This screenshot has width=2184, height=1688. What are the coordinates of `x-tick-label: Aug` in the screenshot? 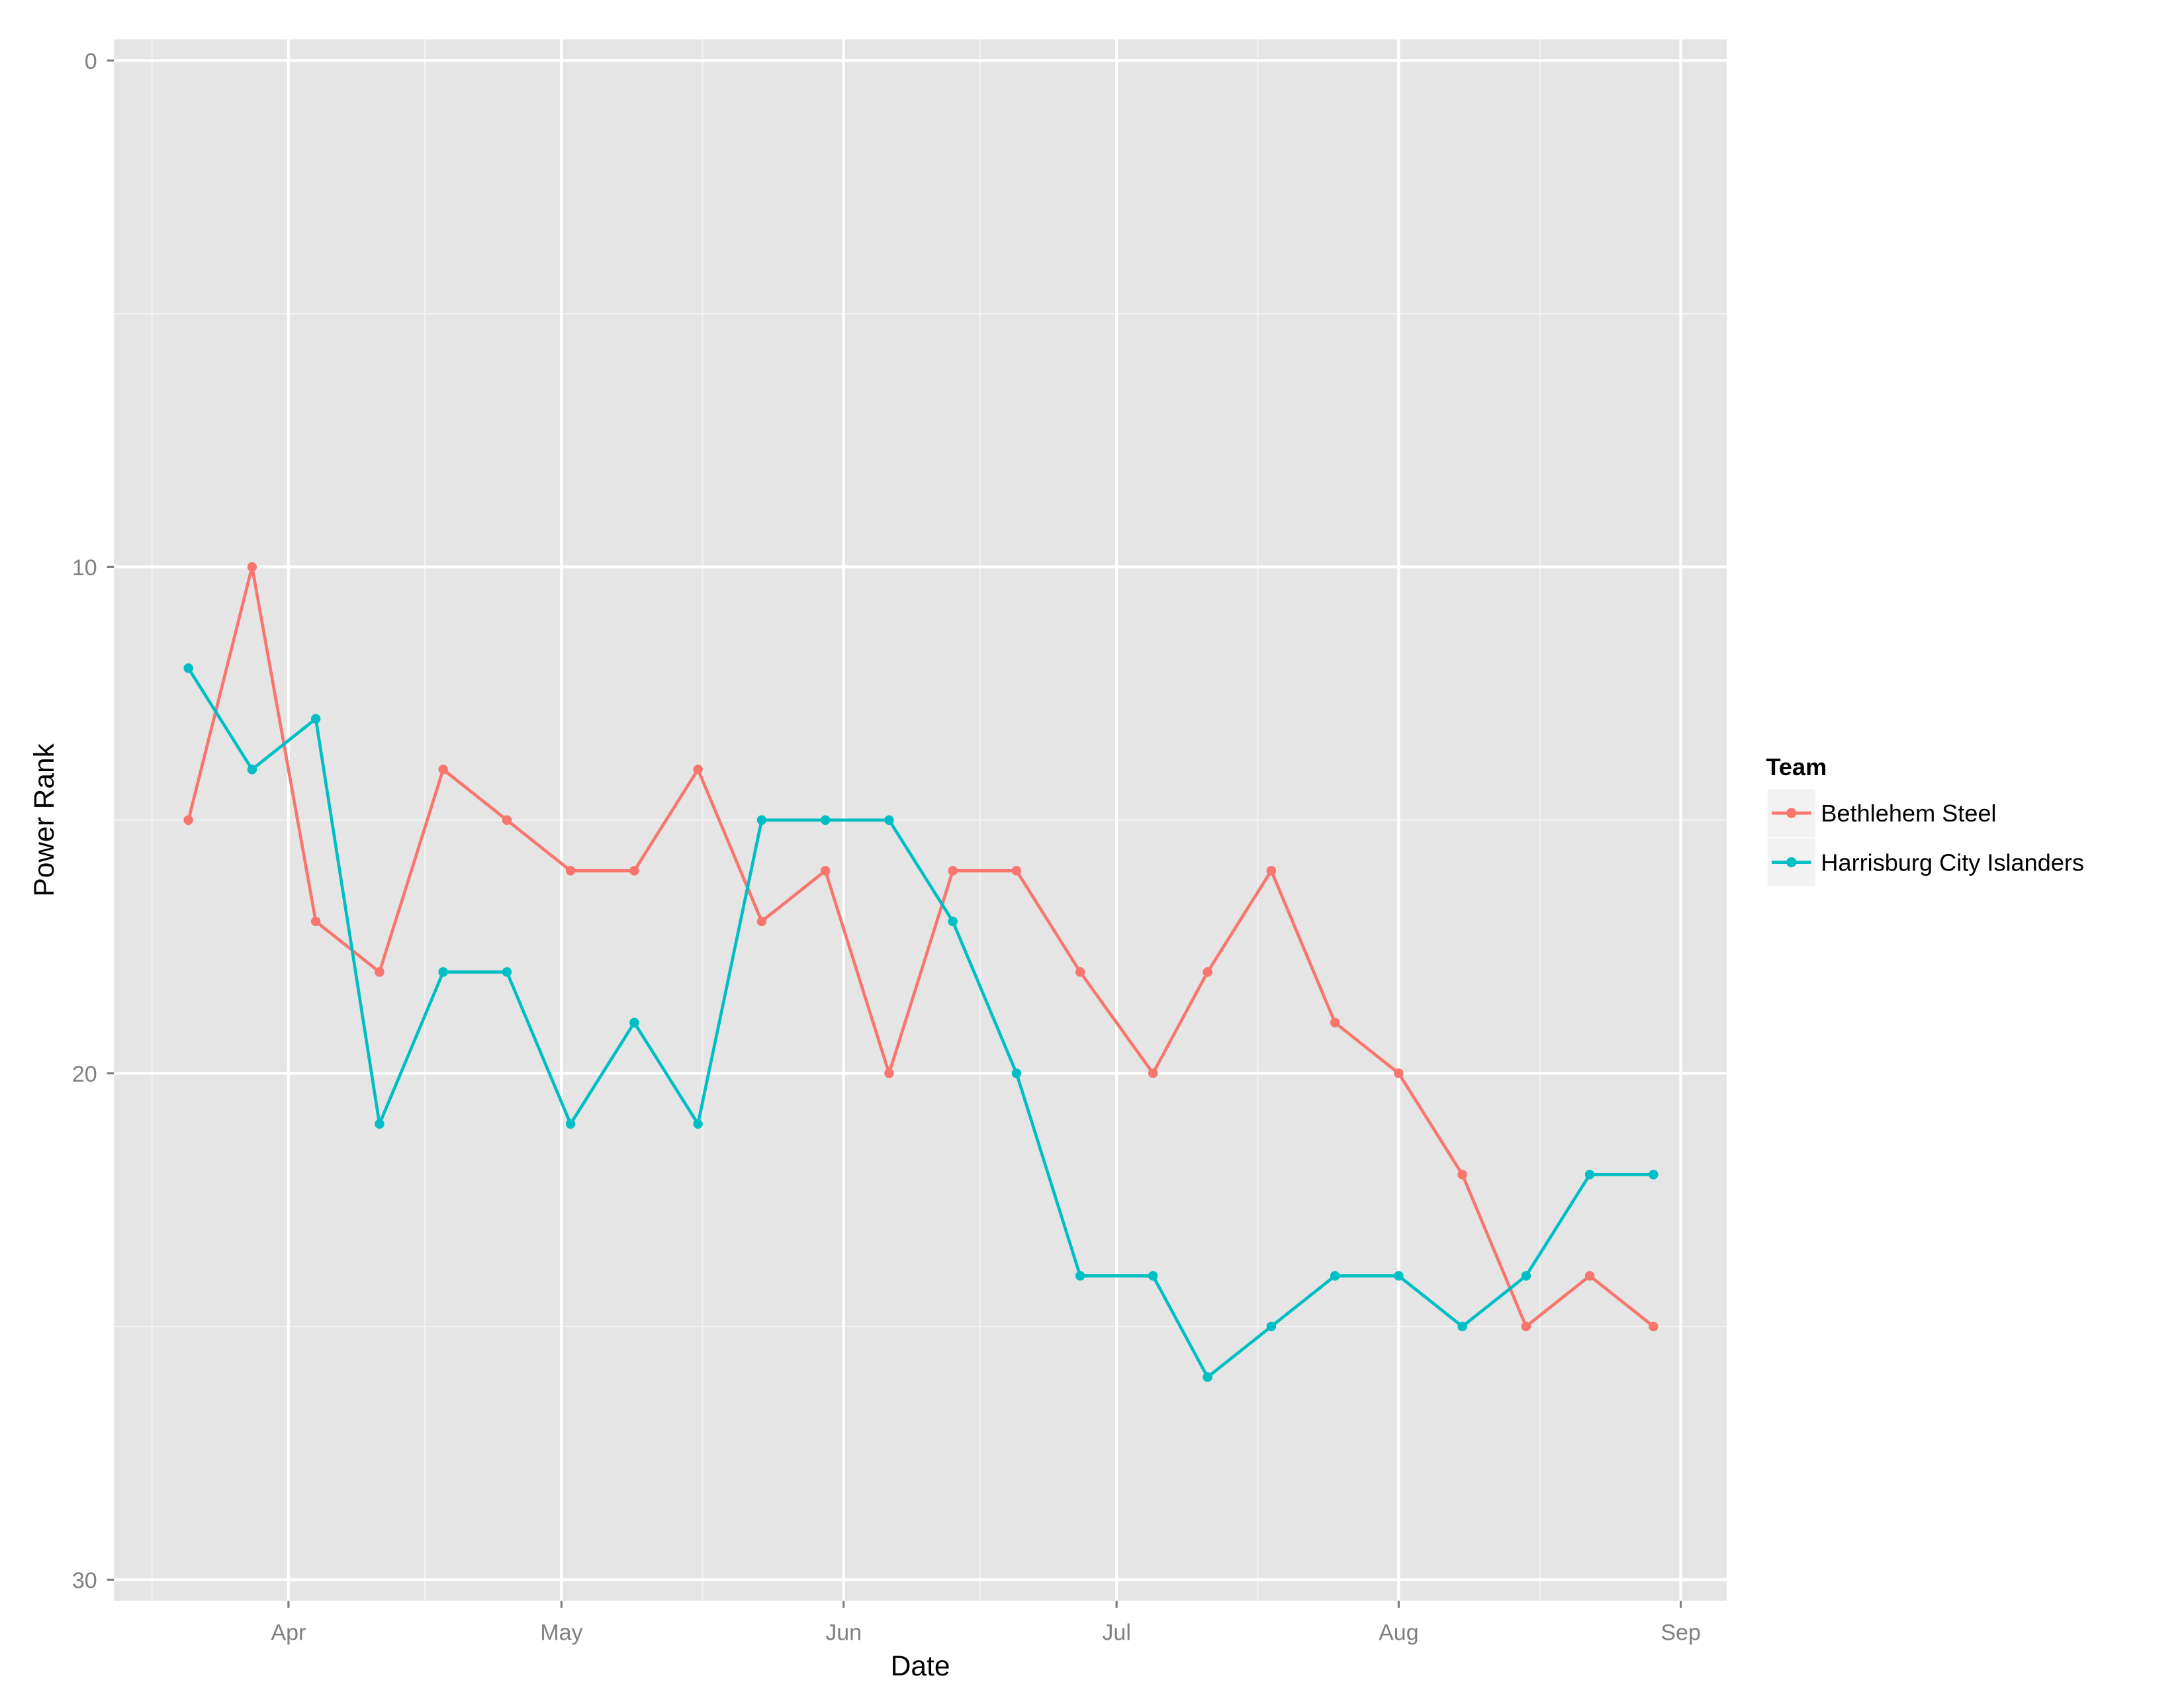 It's located at (1399, 1633).